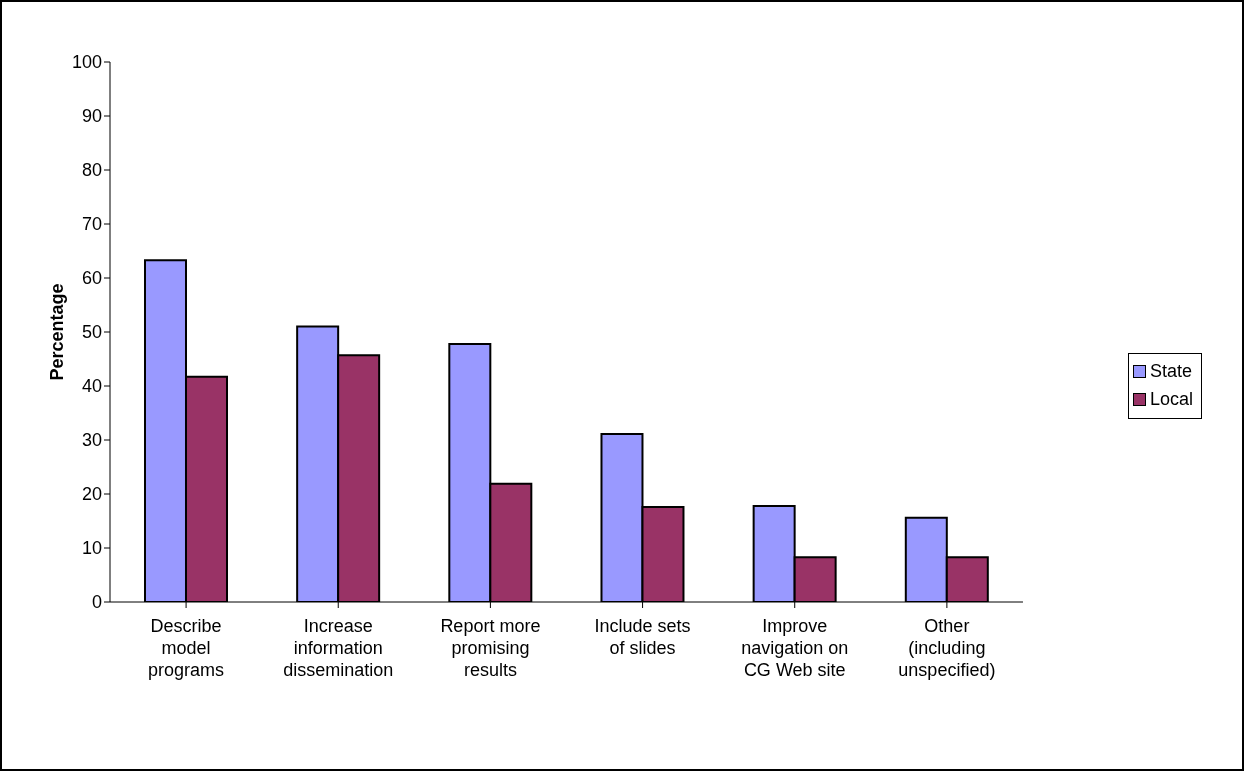 This screenshot has height=771, width=1244. Describe the element at coordinates (1170, 371) in the screenshot. I see `legend-label: State` at that location.